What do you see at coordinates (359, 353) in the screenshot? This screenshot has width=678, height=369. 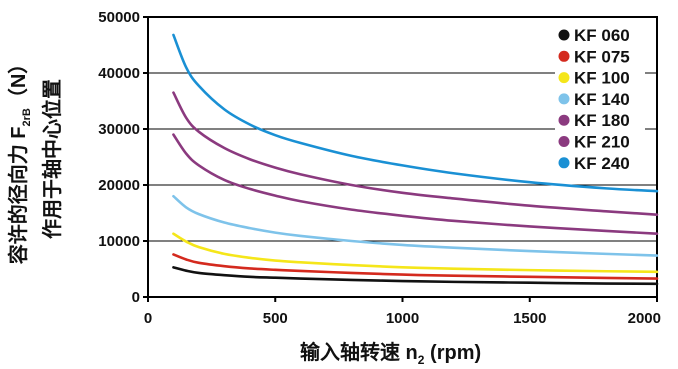 I see `x-axis-title-prefix: 输入轴转速 n` at bounding box center [359, 353].